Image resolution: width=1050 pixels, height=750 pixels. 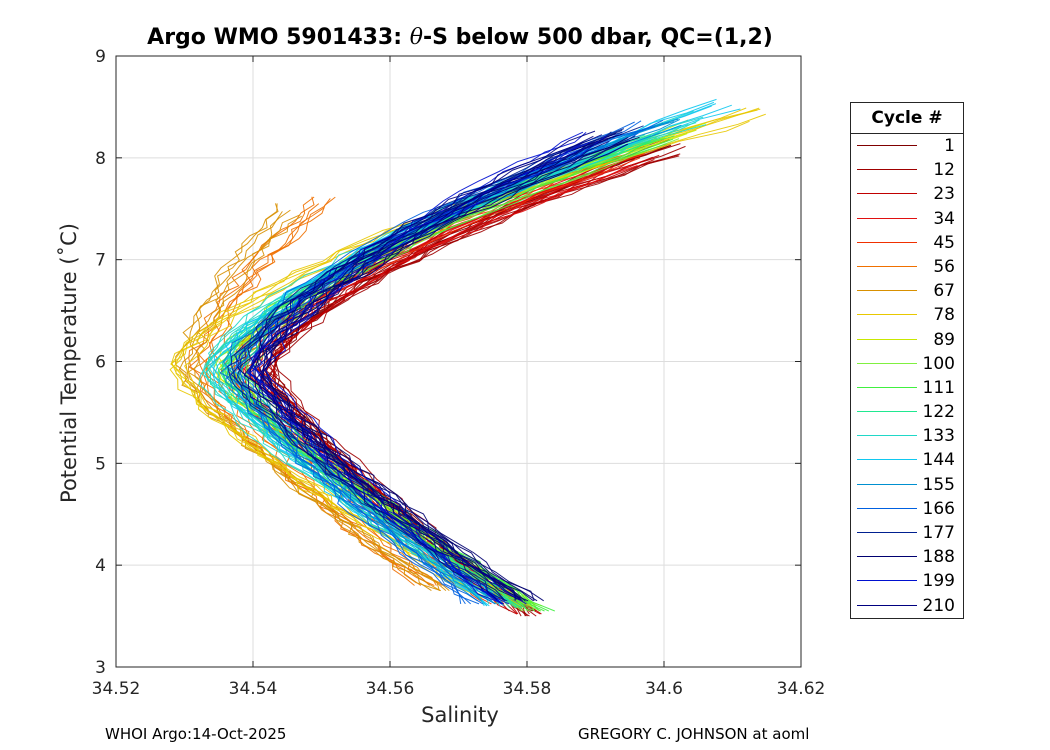 I want to click on legend-label: 188, so click(x=938, y=557).